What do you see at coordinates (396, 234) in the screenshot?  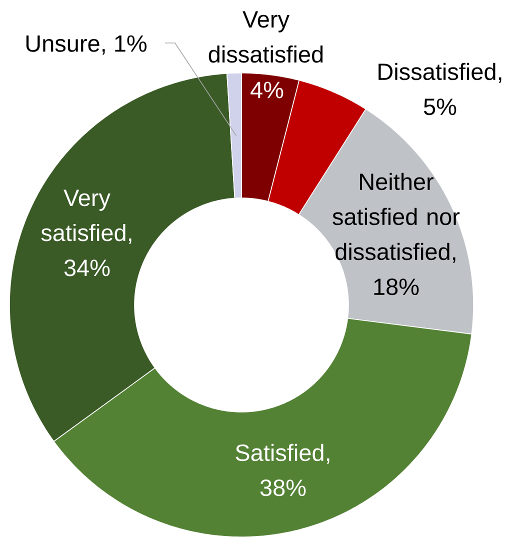 I see `slice-label: Neither satisfied nor dissatisfied, 18%` at bounding box center [396, 234].